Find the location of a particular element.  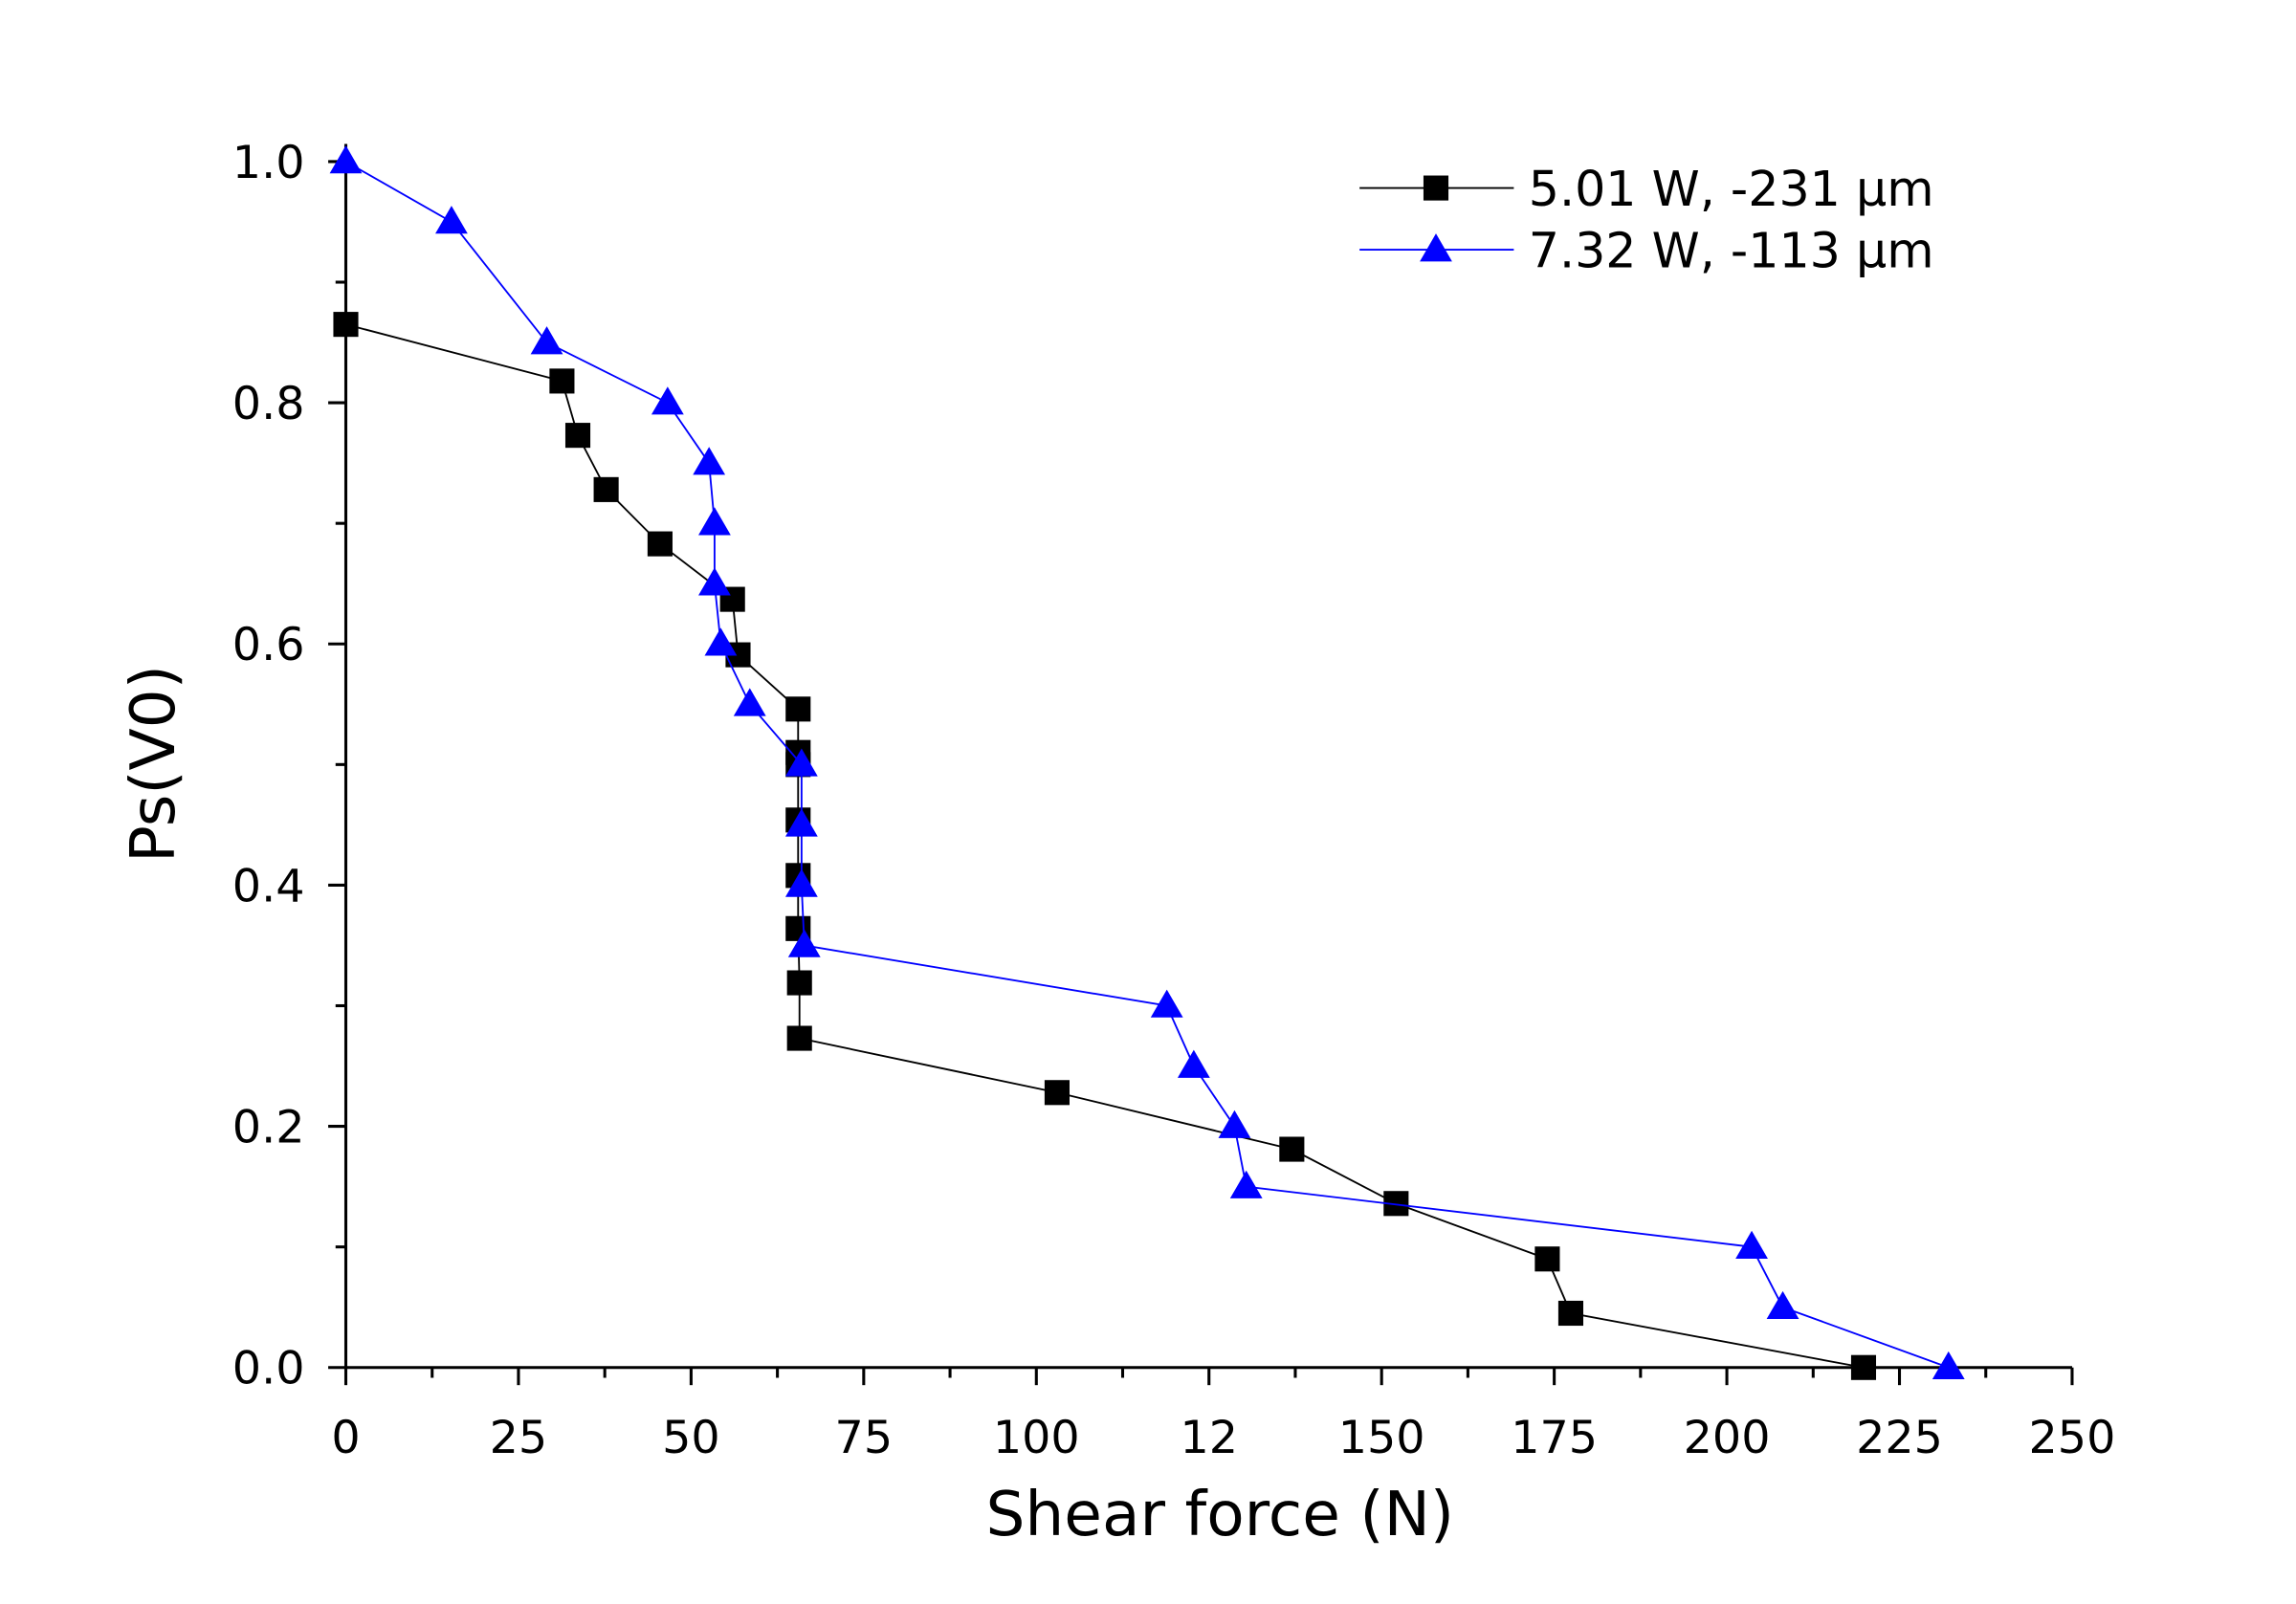

x-tick-label: 200 is located at coordinates (1728, 1438).